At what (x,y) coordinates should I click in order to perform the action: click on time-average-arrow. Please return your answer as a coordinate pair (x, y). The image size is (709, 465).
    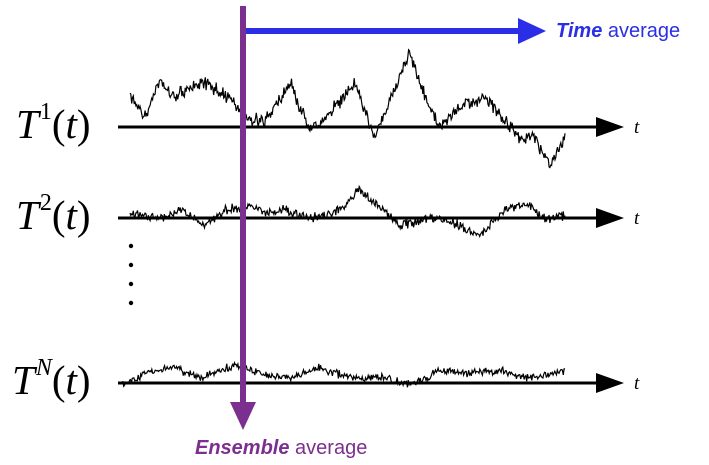
    Looking at the image, I should click on (396, 31).